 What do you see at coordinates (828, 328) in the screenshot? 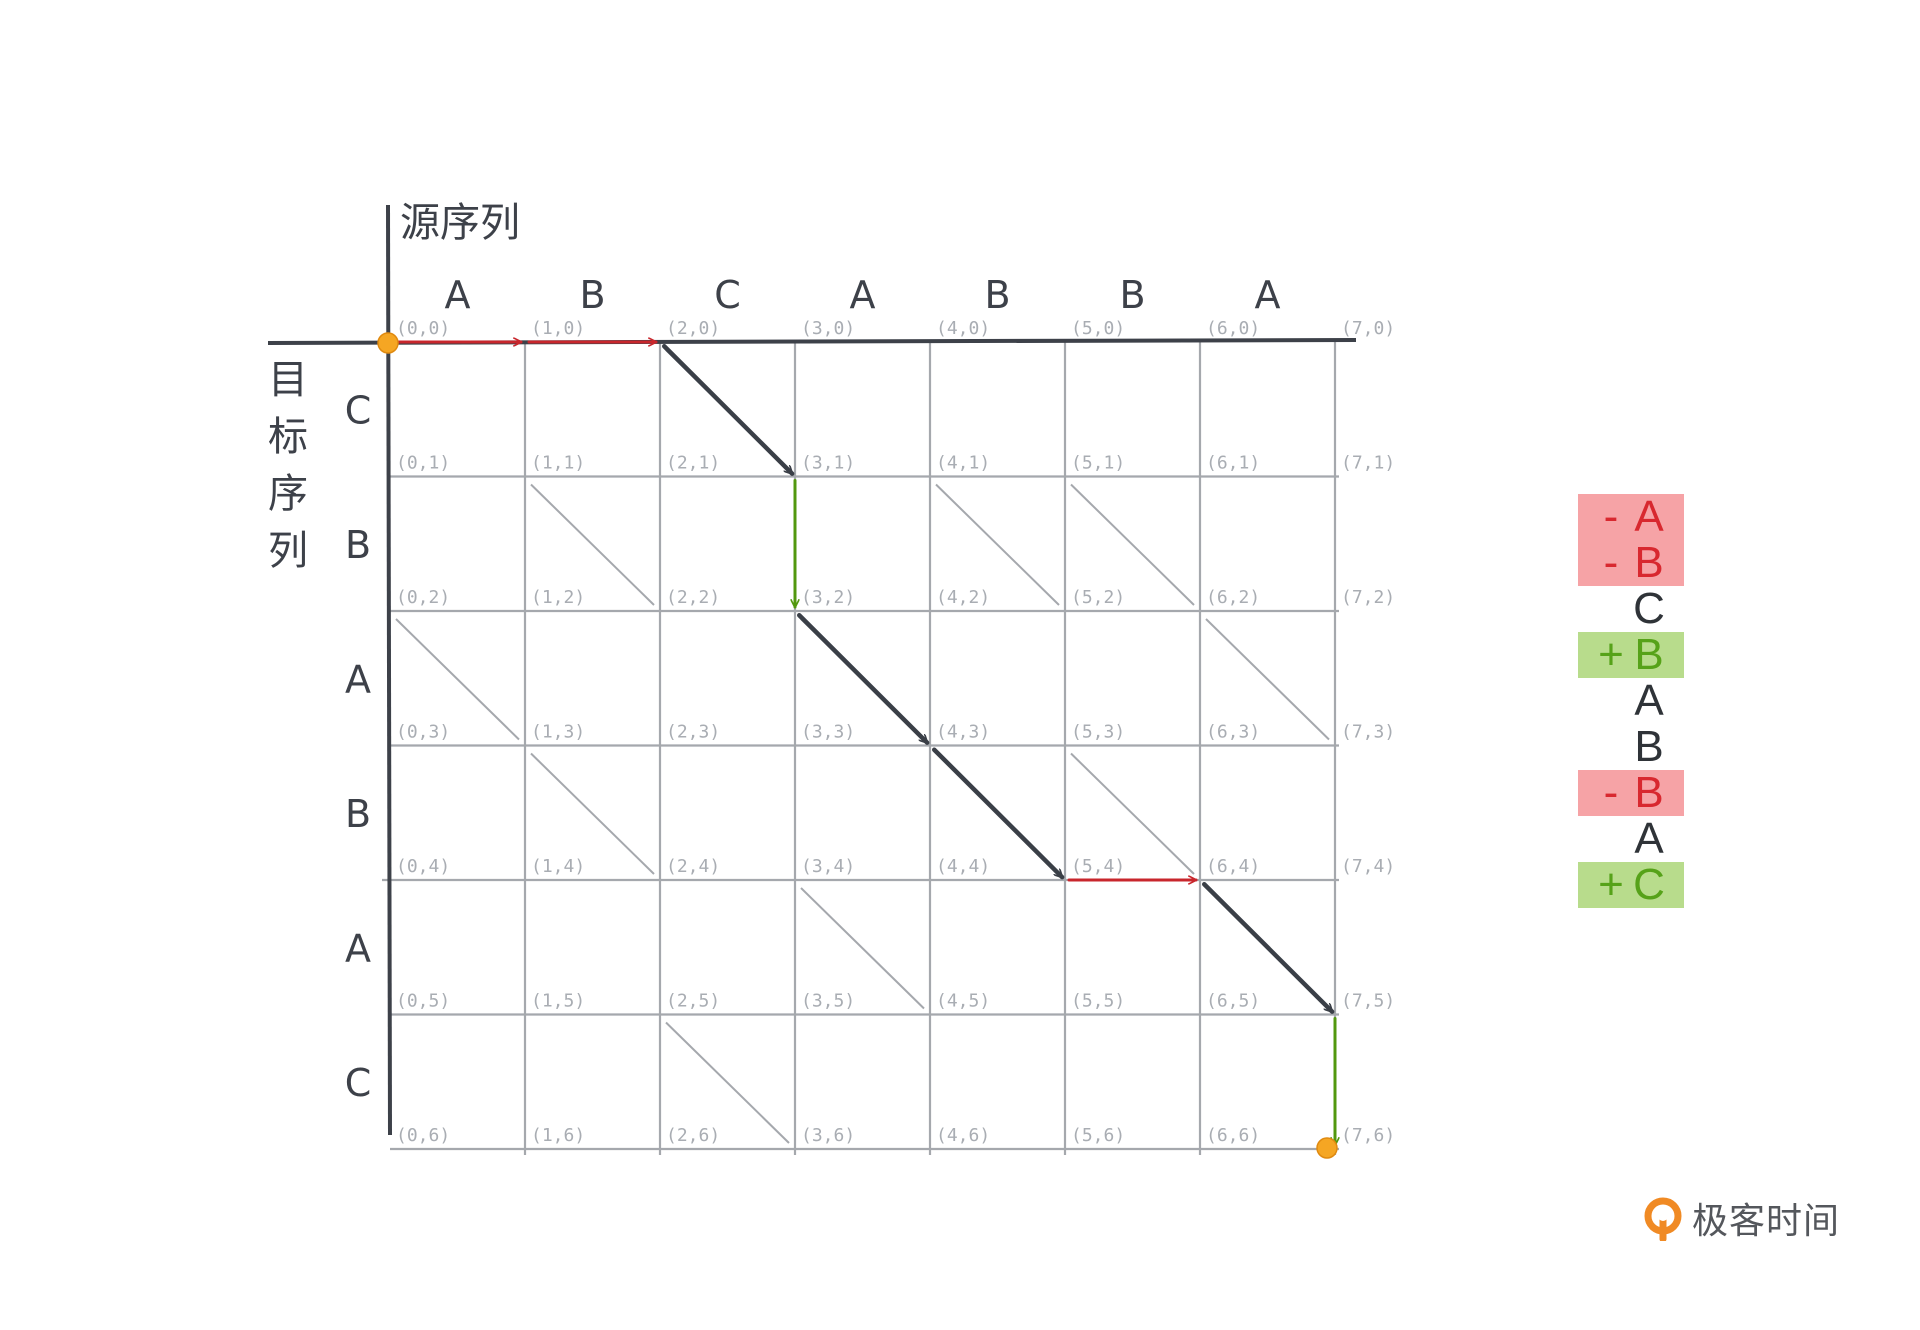
I see `node-coordinate: (3,0)` at bounding box center [828, 328].